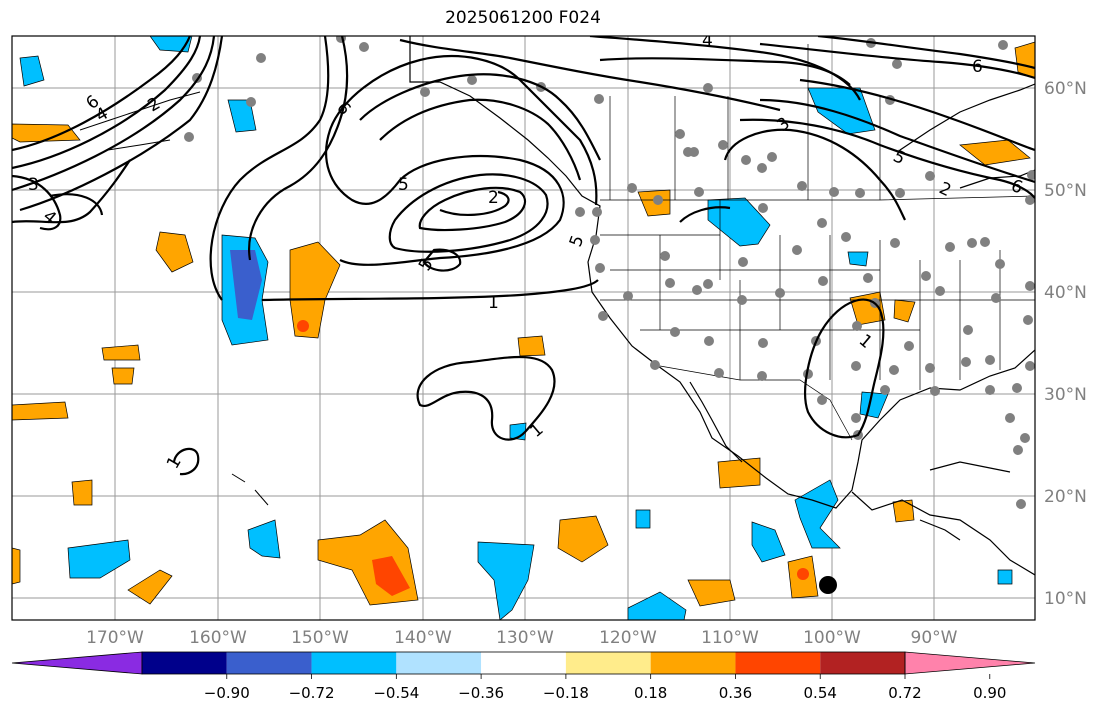  Describe the element at coordinates (934, 638) in the screenshot. I see `lon-label: 90°W` at that location.